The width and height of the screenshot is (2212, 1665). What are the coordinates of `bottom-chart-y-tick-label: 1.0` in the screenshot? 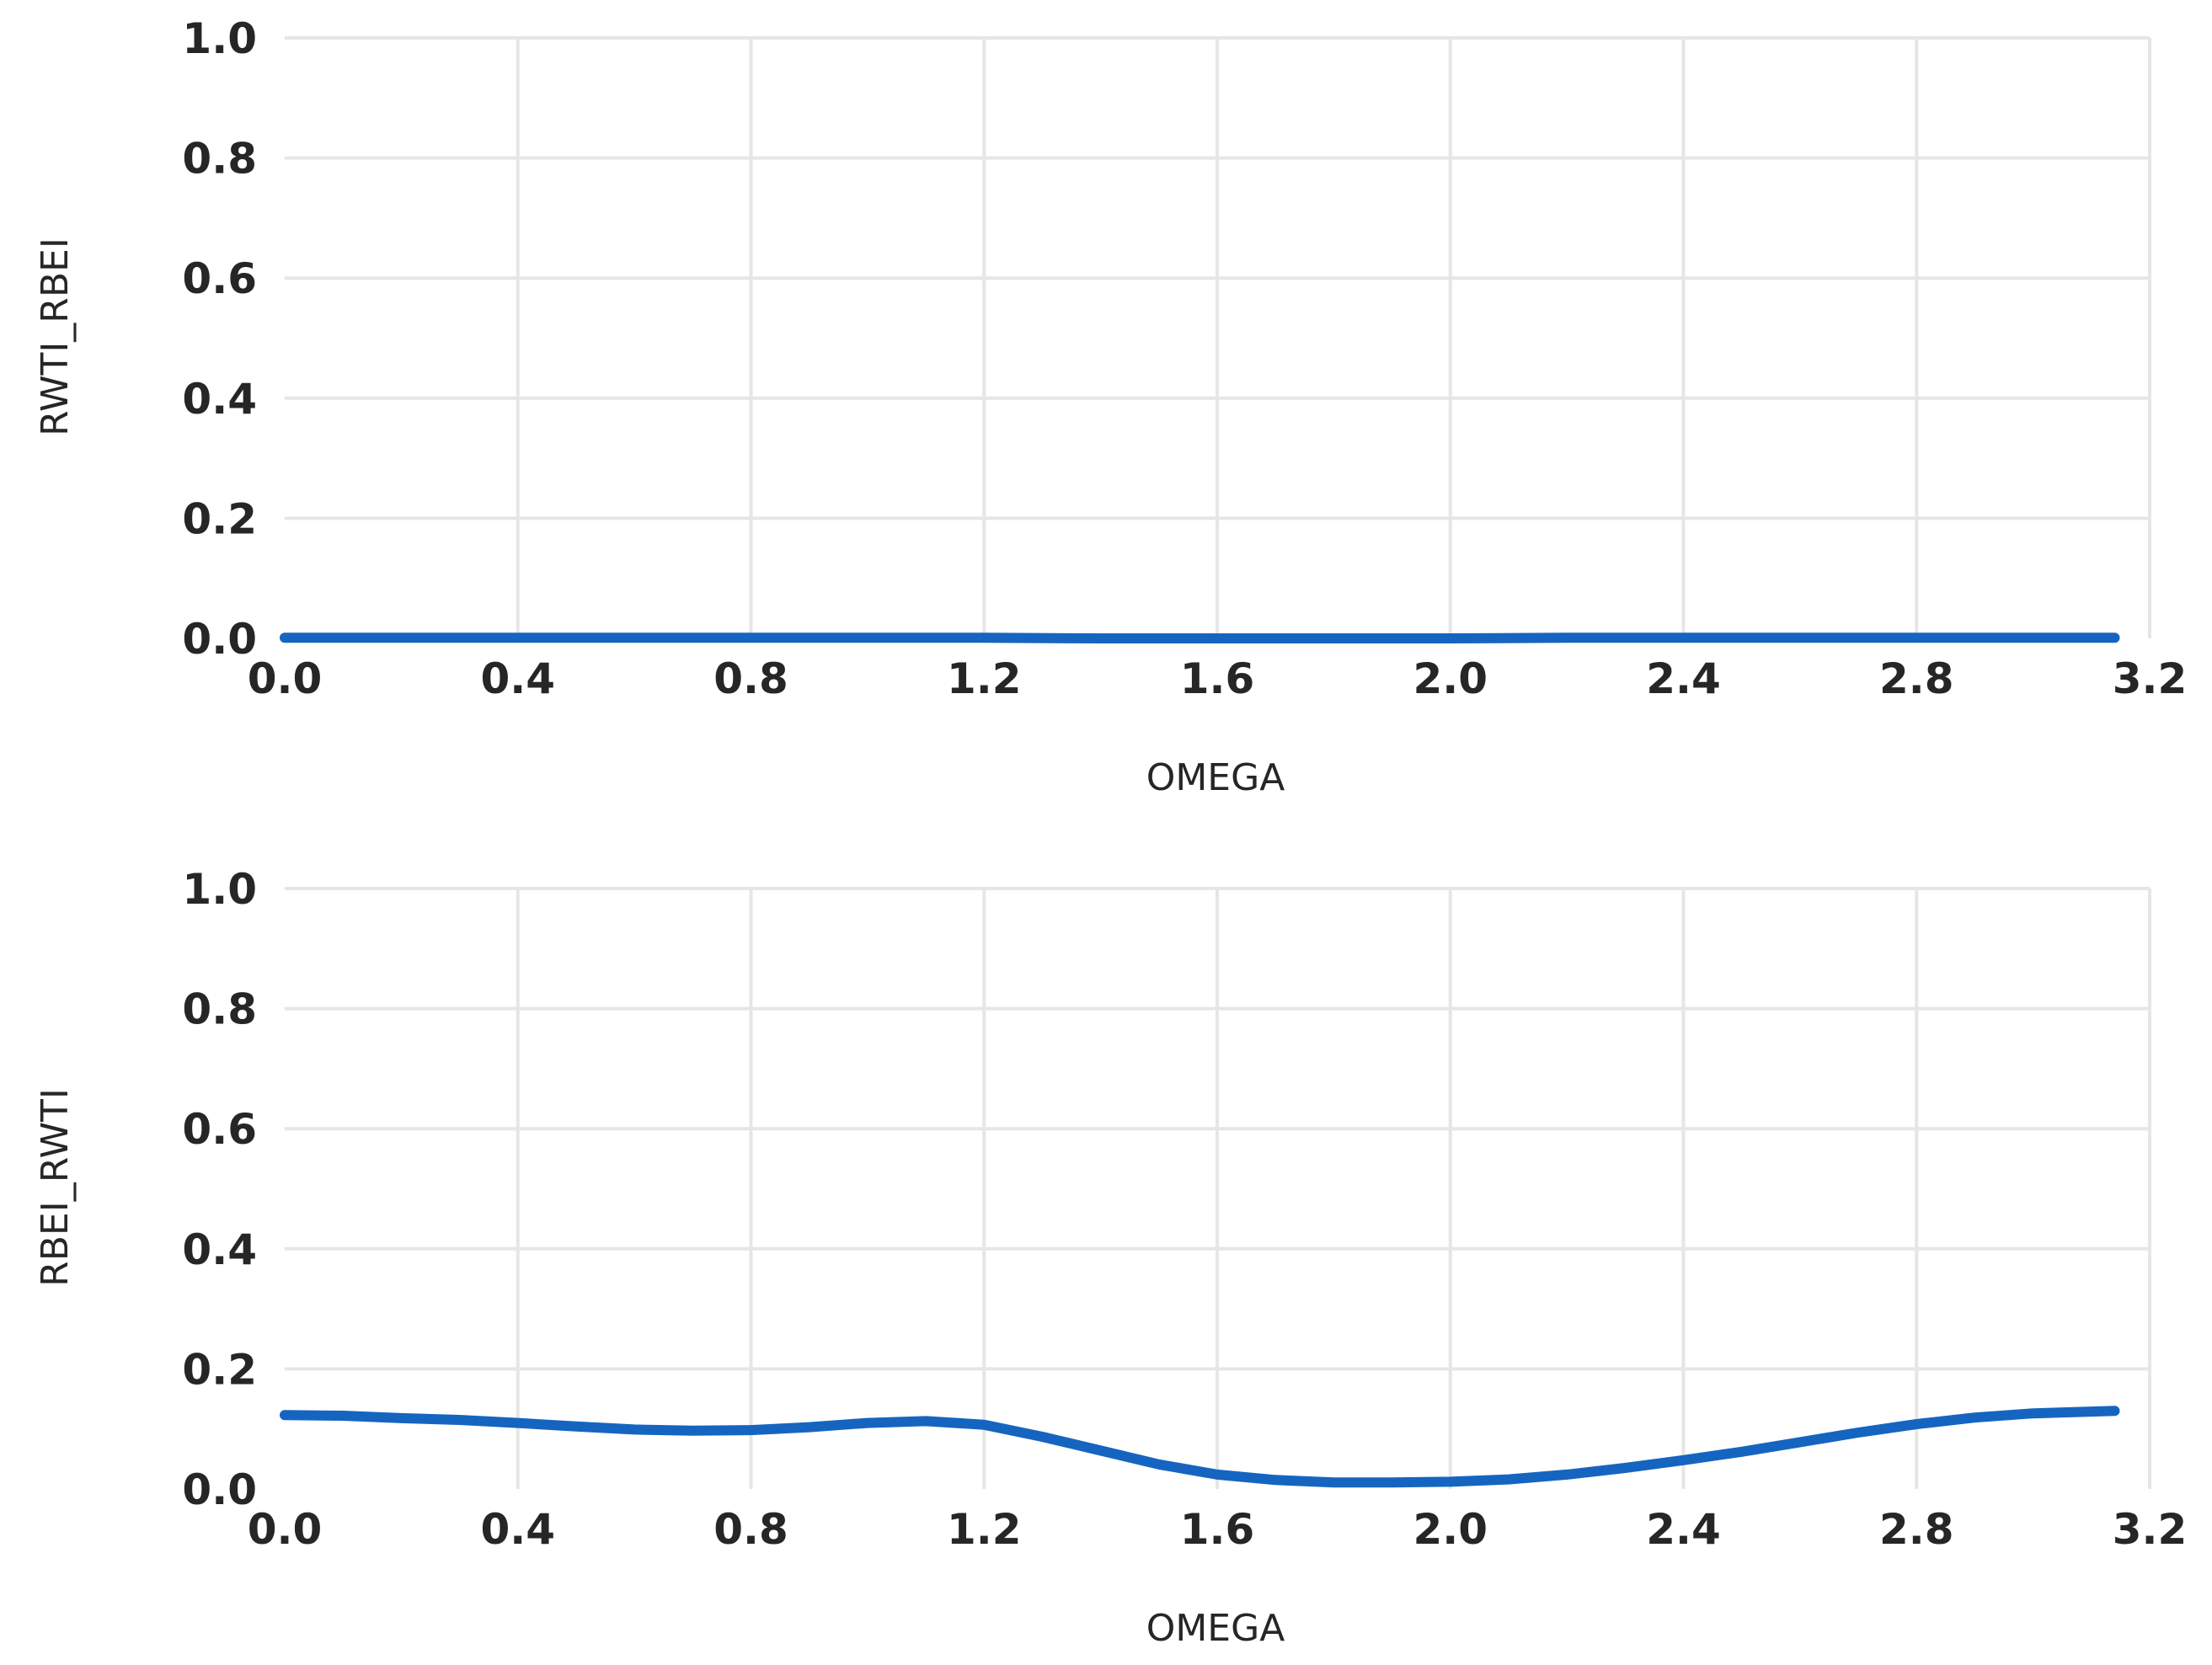 It's located at (219, 889).